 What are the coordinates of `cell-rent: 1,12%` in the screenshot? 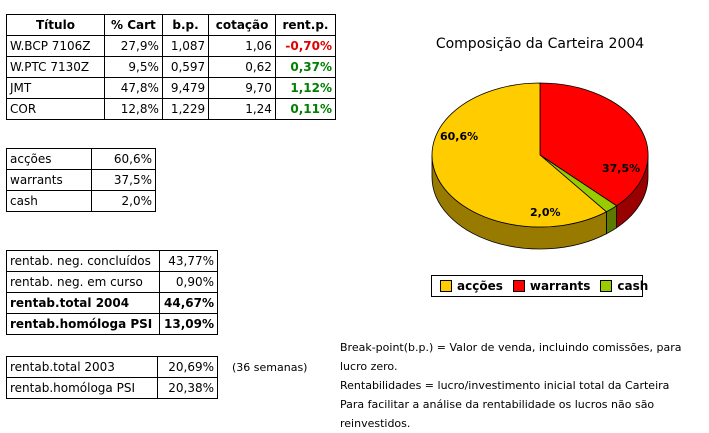 It's located at (305, 88).